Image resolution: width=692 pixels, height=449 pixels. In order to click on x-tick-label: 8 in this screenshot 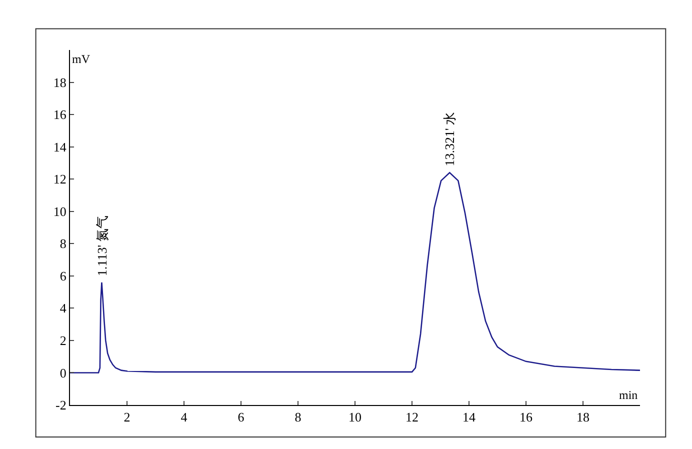, I will do `click(298, 417)`.